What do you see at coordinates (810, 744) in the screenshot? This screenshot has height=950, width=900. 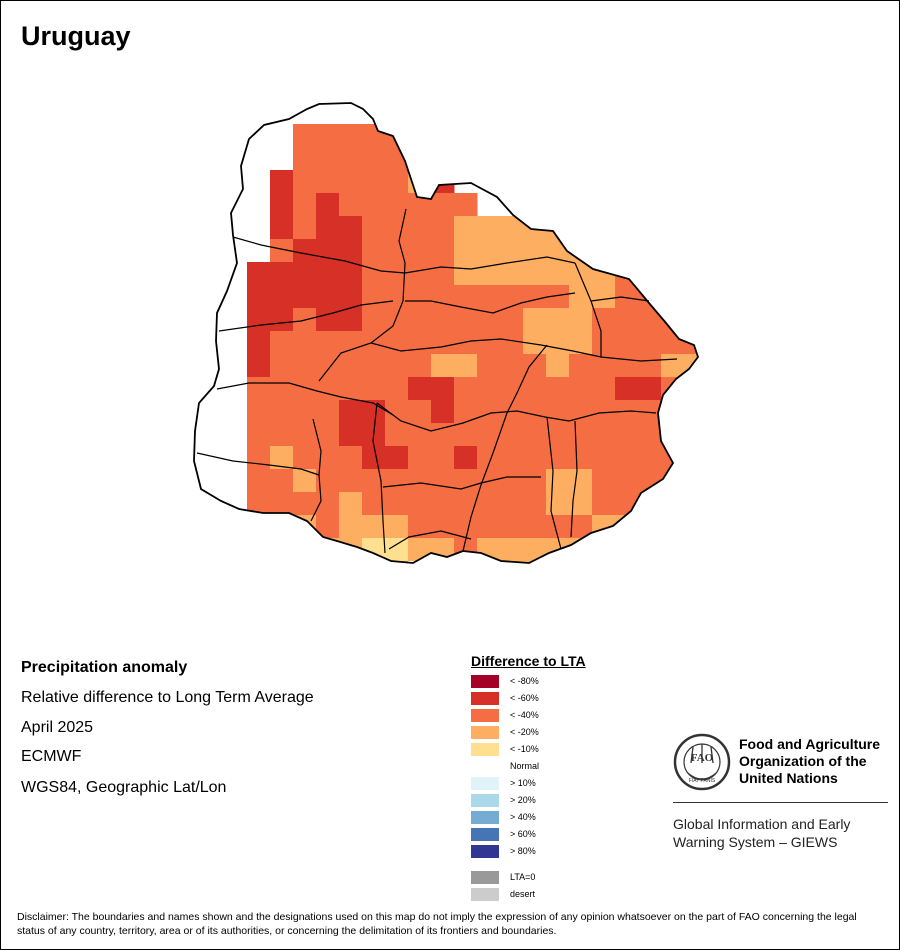 I see `fao-org-name-line: Food and Agriculture` at bounding box center [810, 744].